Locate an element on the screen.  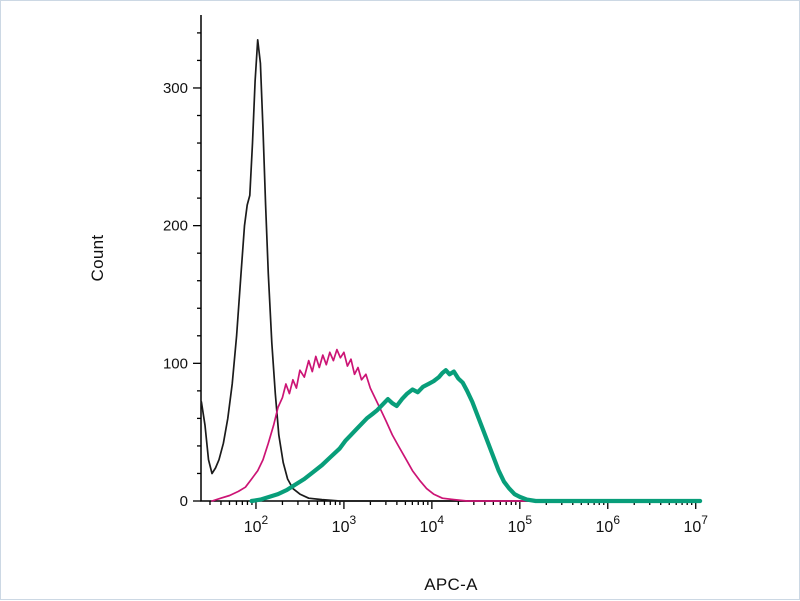
x-tick-label: 10³ is located at coordinates (344, 524).